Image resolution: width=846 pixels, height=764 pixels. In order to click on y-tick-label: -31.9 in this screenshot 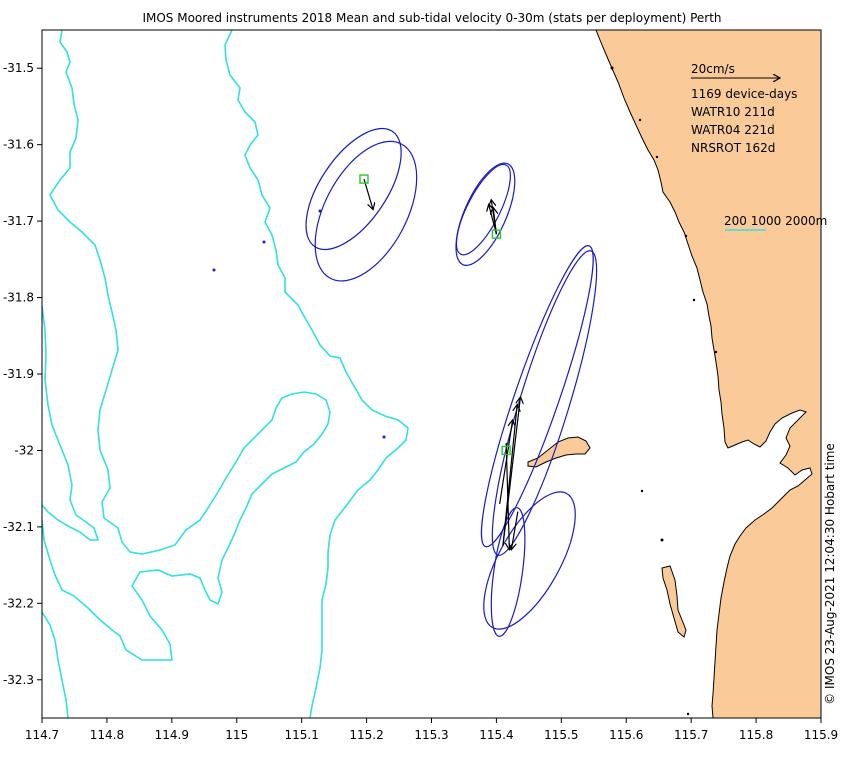, I will do `click(18, 374)`.